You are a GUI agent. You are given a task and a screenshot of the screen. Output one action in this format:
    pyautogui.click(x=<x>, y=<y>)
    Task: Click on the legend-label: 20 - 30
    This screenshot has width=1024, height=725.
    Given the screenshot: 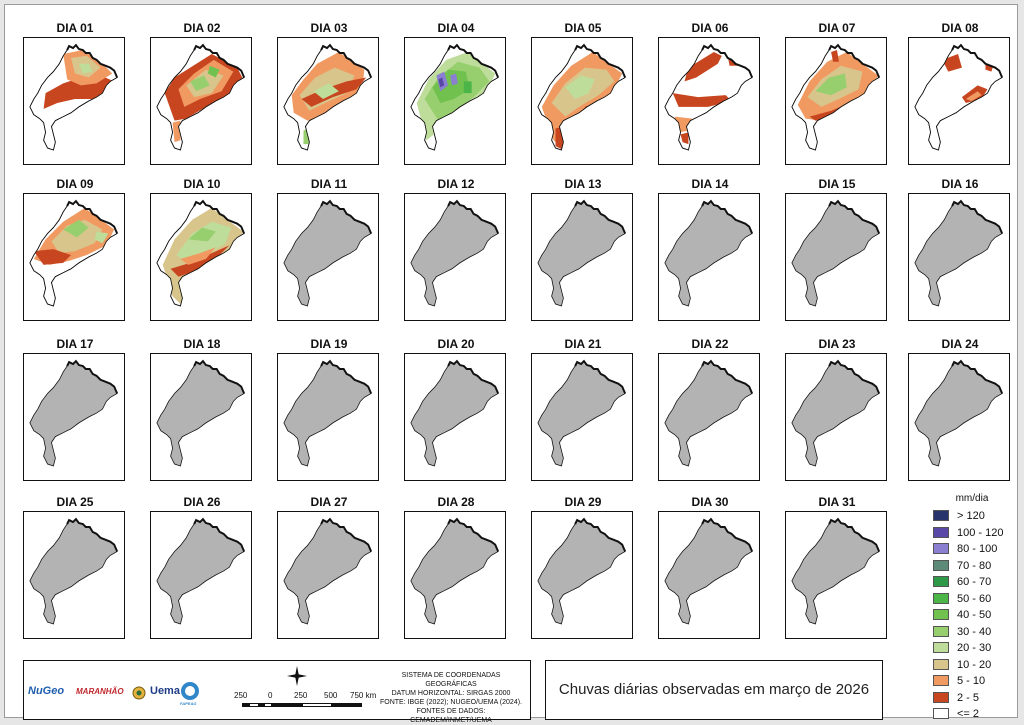 What is the action you would take?
    pyautogui.click(x=974, y=648)
    